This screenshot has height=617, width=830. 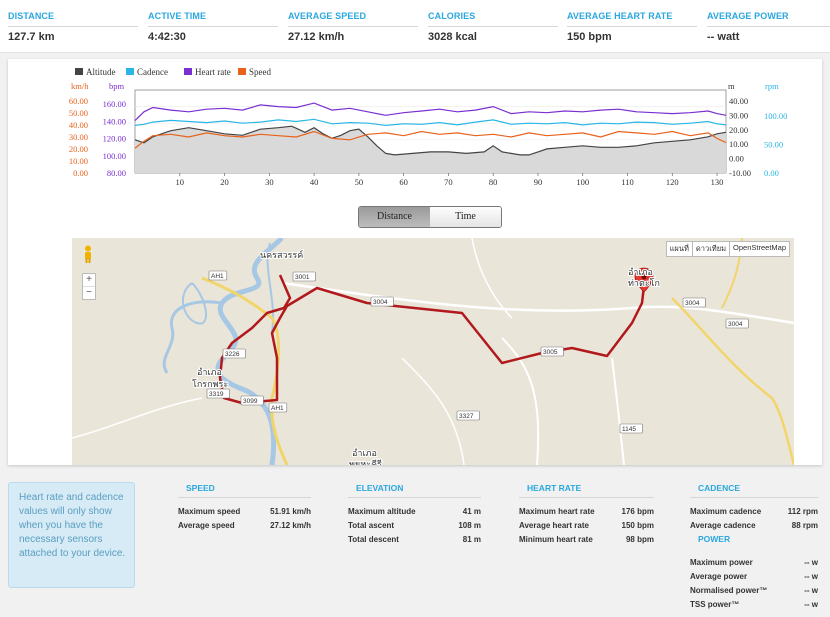 What do you see at coordinates (395, 217) in the screenshot?
I see `distance-toggle-button: Distance` at bounding box center [395, 217].